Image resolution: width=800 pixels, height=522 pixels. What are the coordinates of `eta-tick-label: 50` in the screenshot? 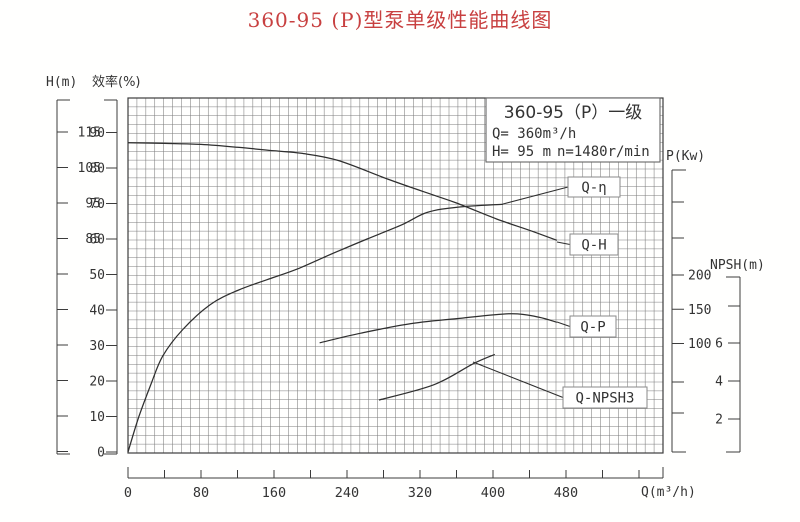 It's located at (97, 275).